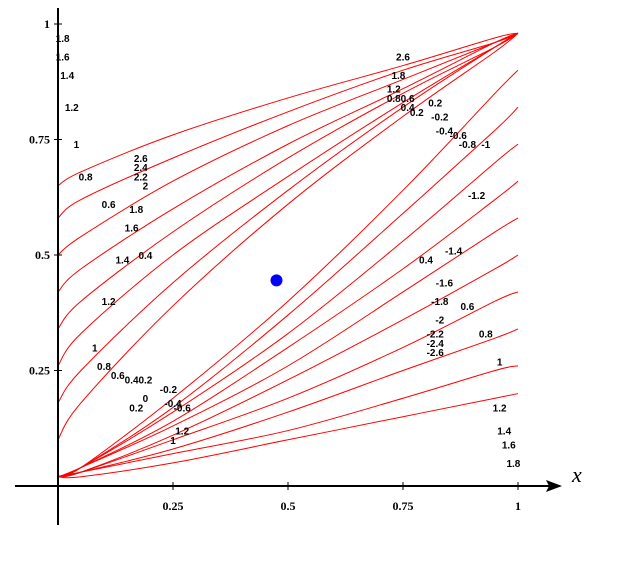 This screenshot has height=566, width=627. I want to click on contour-label: 2.2, so click(141, 177).